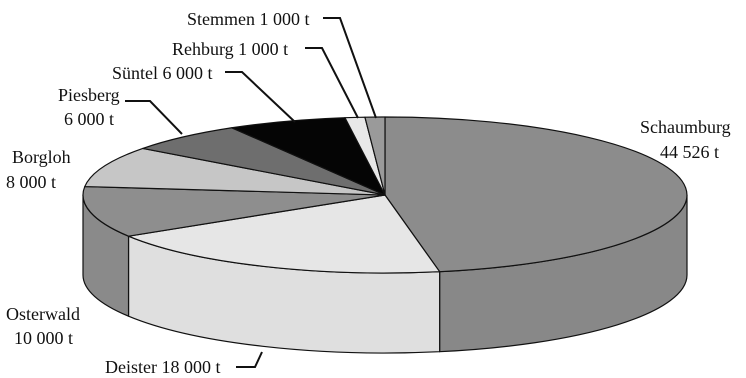 The image size is (746, 378). I want to click on leader-line-rehburg, so click(332, 83).